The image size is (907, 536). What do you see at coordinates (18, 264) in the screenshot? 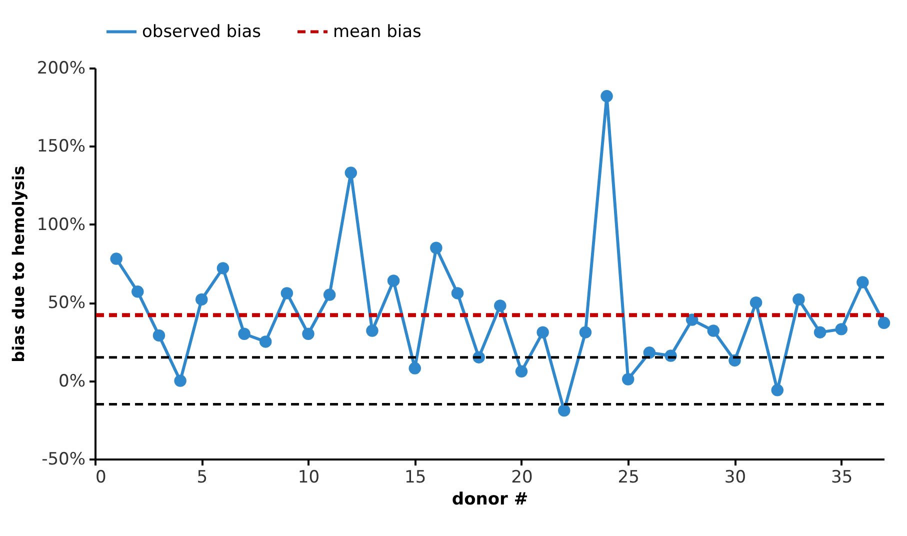
I see `y-axis-title: bias due to hemolysis` at bounding box center [18, 264].